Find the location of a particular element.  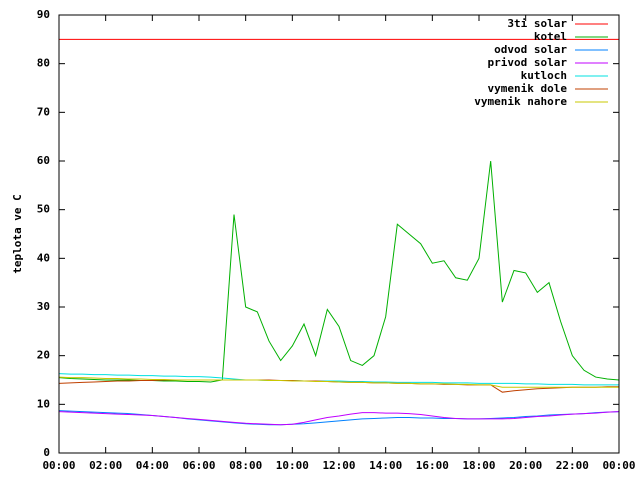

legend-label: kotel is located at coordinates (550, 36).